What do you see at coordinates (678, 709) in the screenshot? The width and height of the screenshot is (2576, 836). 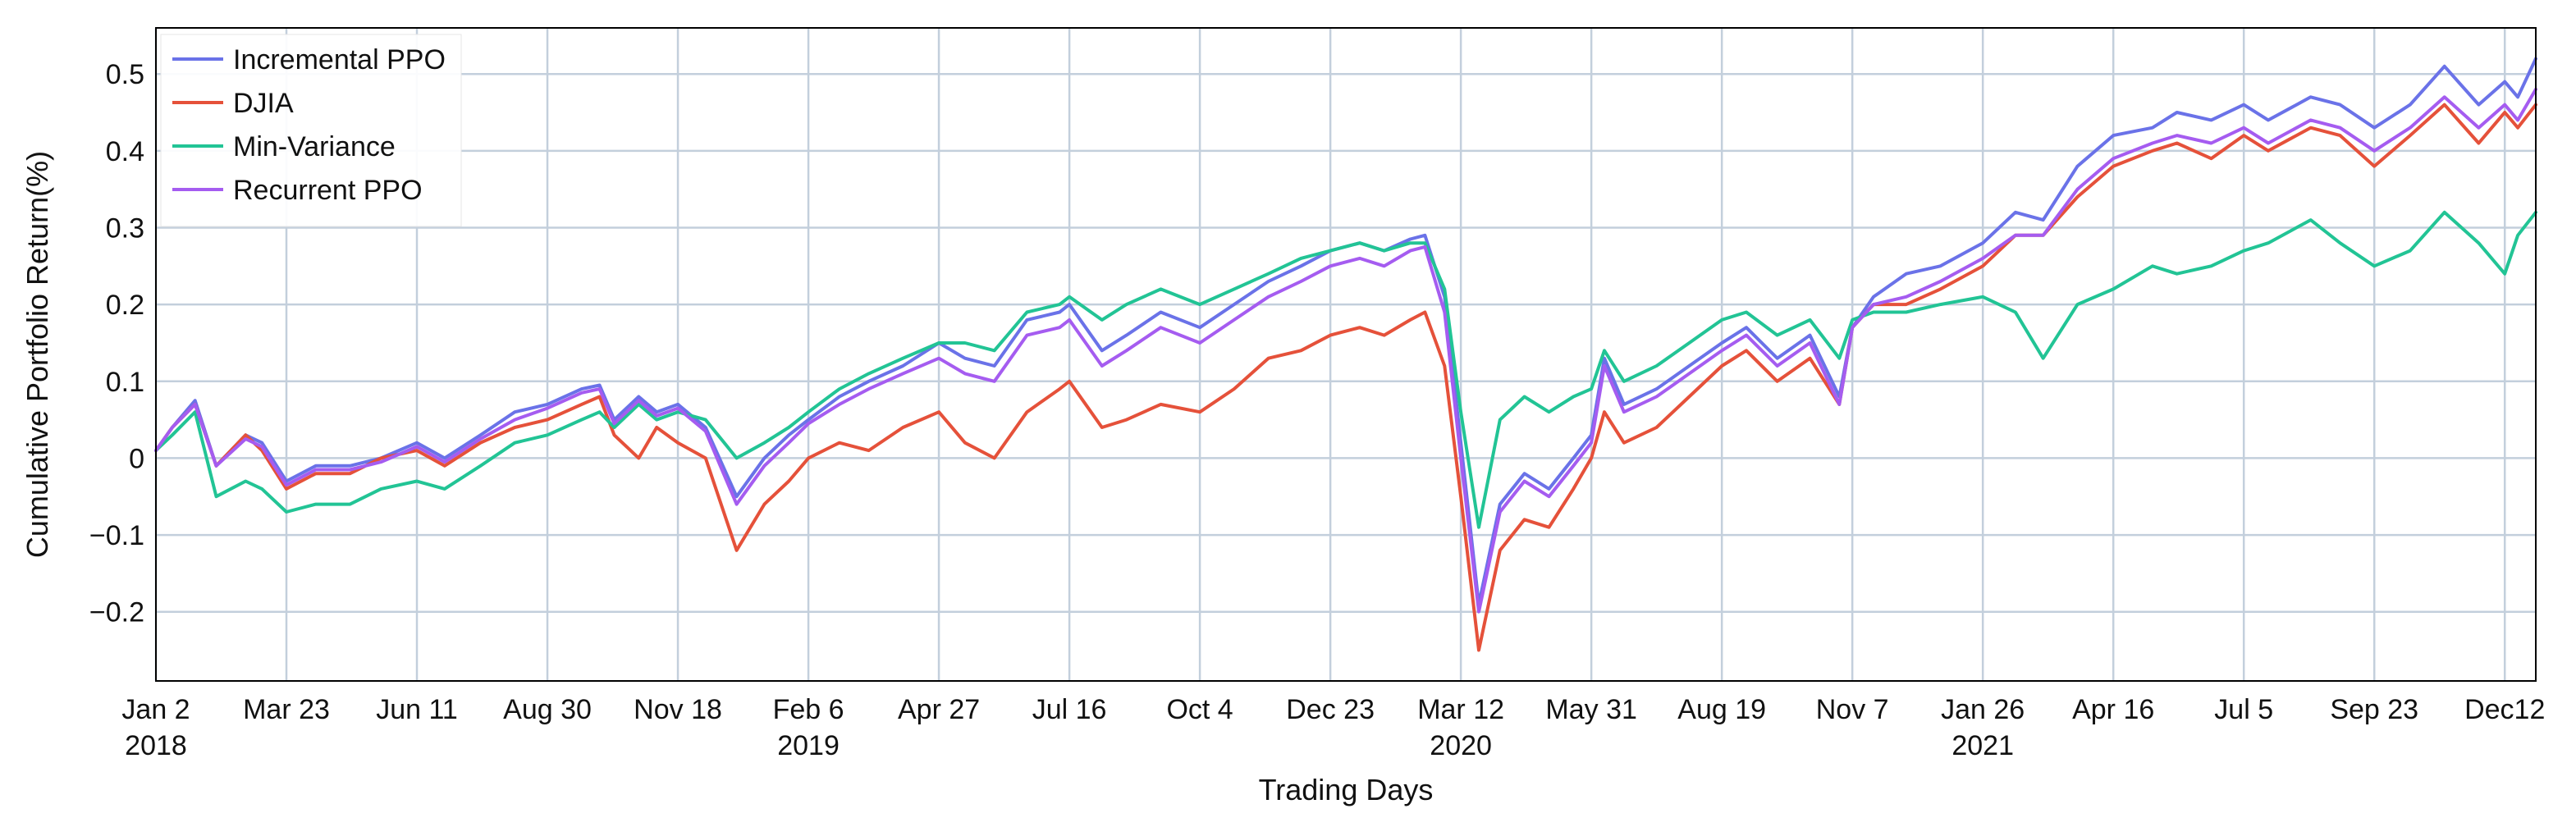 I see `x-tick-label: Nov 18` at bounding box center [678, 709].